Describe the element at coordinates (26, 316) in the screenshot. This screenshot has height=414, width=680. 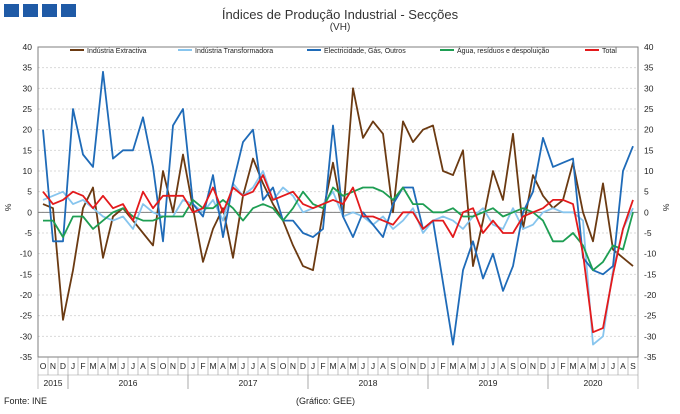
I see `y-tick-label-left: -25` at that location.